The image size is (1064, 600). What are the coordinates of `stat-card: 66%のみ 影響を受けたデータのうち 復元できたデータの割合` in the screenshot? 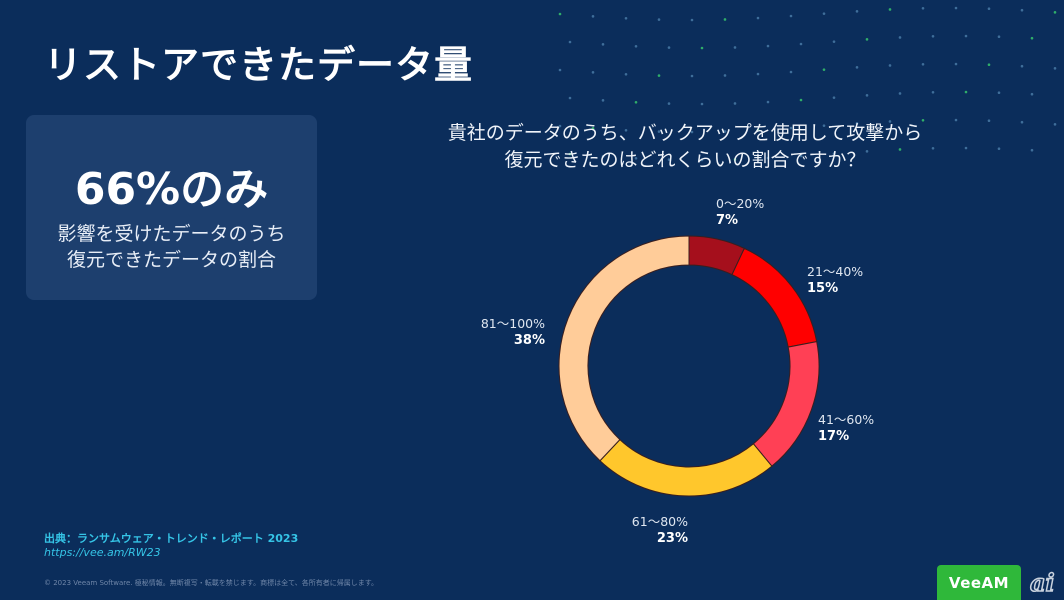 It's located at (171, 207).